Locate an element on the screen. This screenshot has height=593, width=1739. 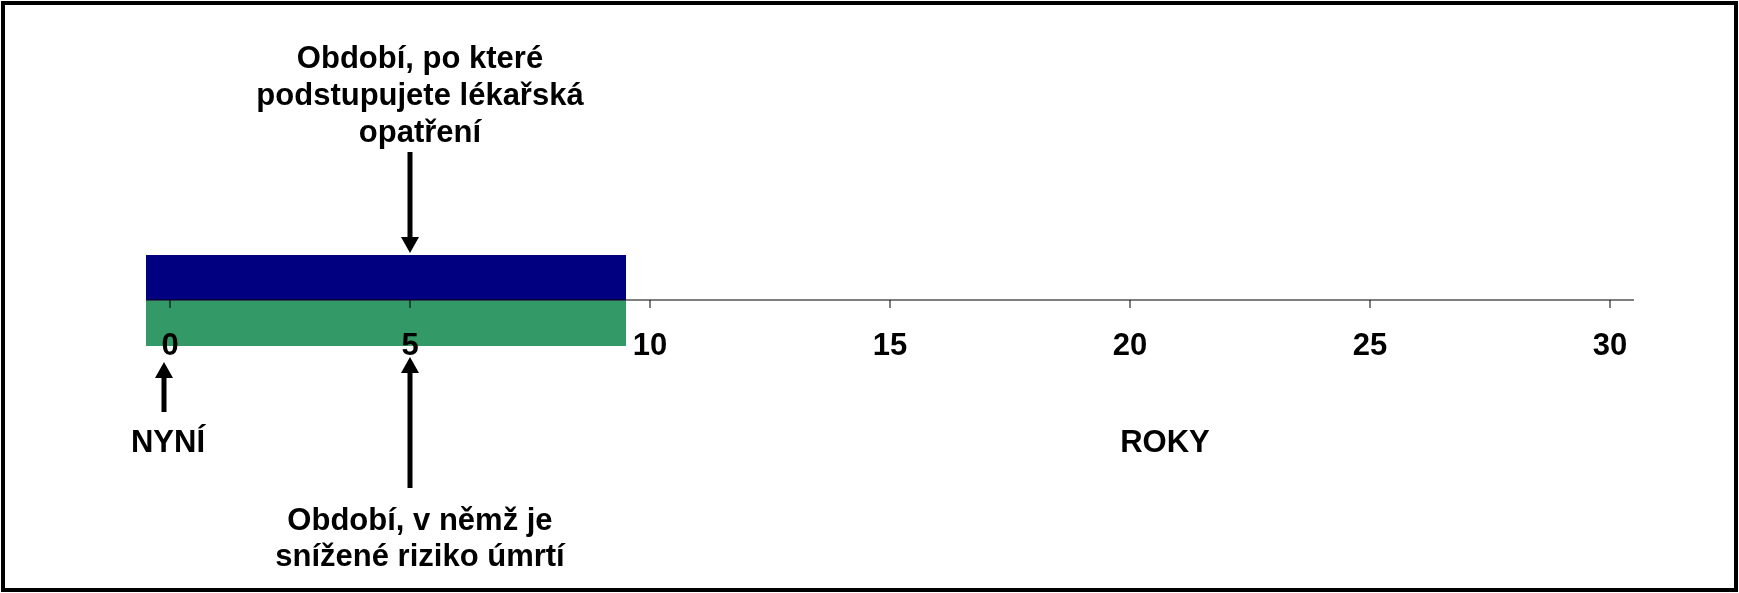
x-tick-label: 10 is located at coordinates (650, 344).